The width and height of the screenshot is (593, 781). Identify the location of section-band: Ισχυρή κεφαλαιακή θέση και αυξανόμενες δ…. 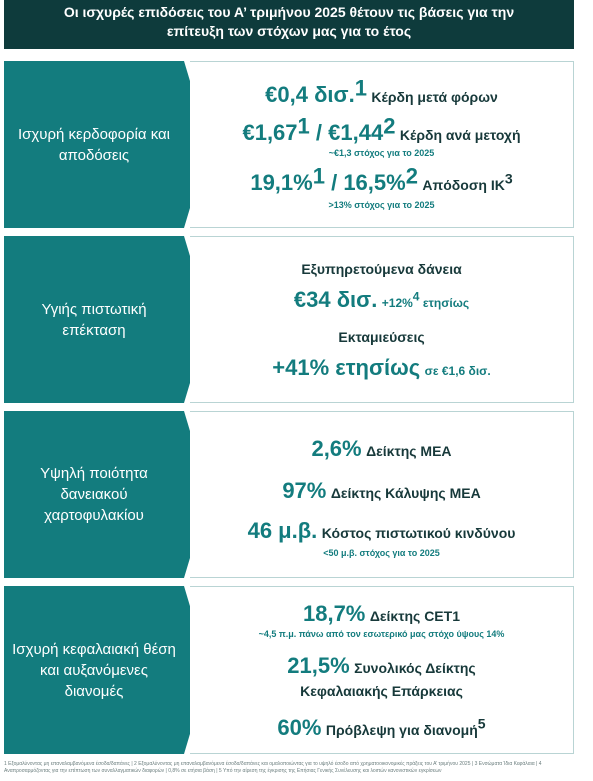
(106, 670).